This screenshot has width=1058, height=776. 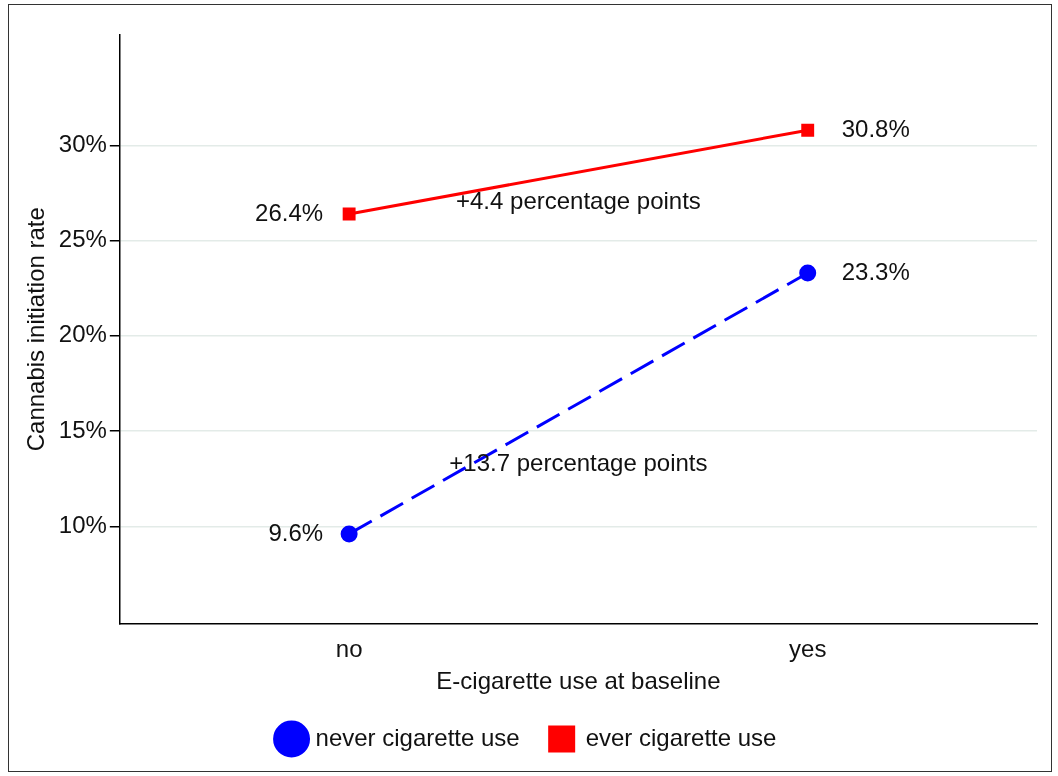 What do you see at coordinates (875, 128) in the screenshot?
I see `data-label: 30.8%` at bounding box center [875, 128].